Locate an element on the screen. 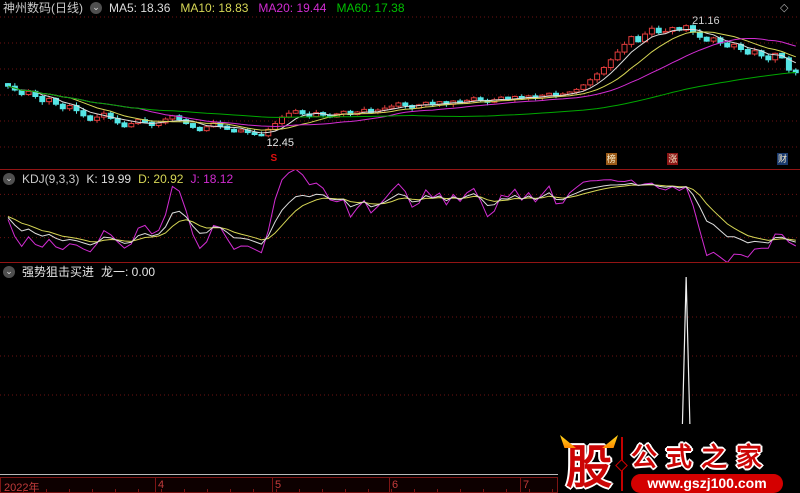  axis-month-label: 5 is located at coordinates (278, 485).